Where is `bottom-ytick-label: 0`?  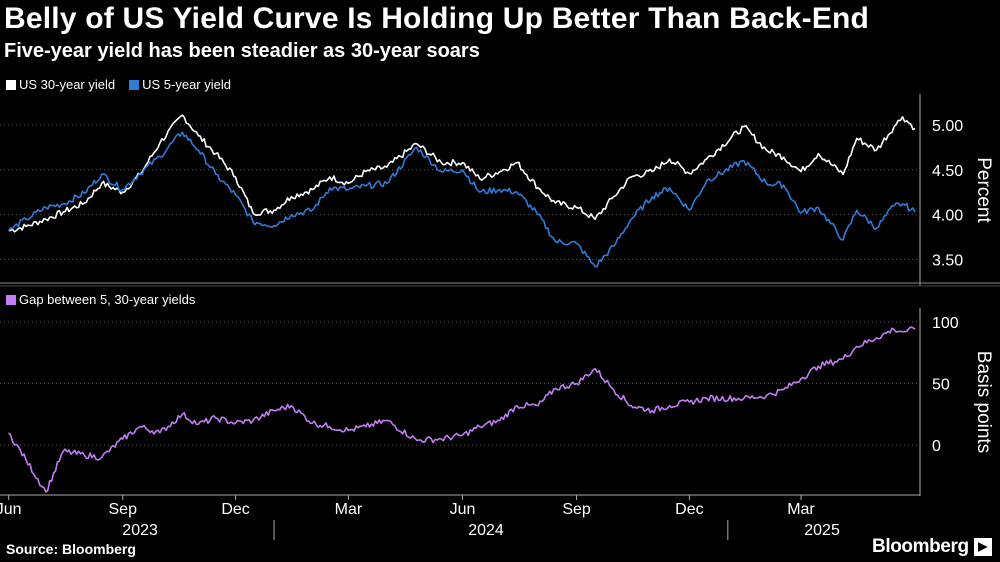 bottom-ytick-label: 0 is located at coordinates (936, 446).